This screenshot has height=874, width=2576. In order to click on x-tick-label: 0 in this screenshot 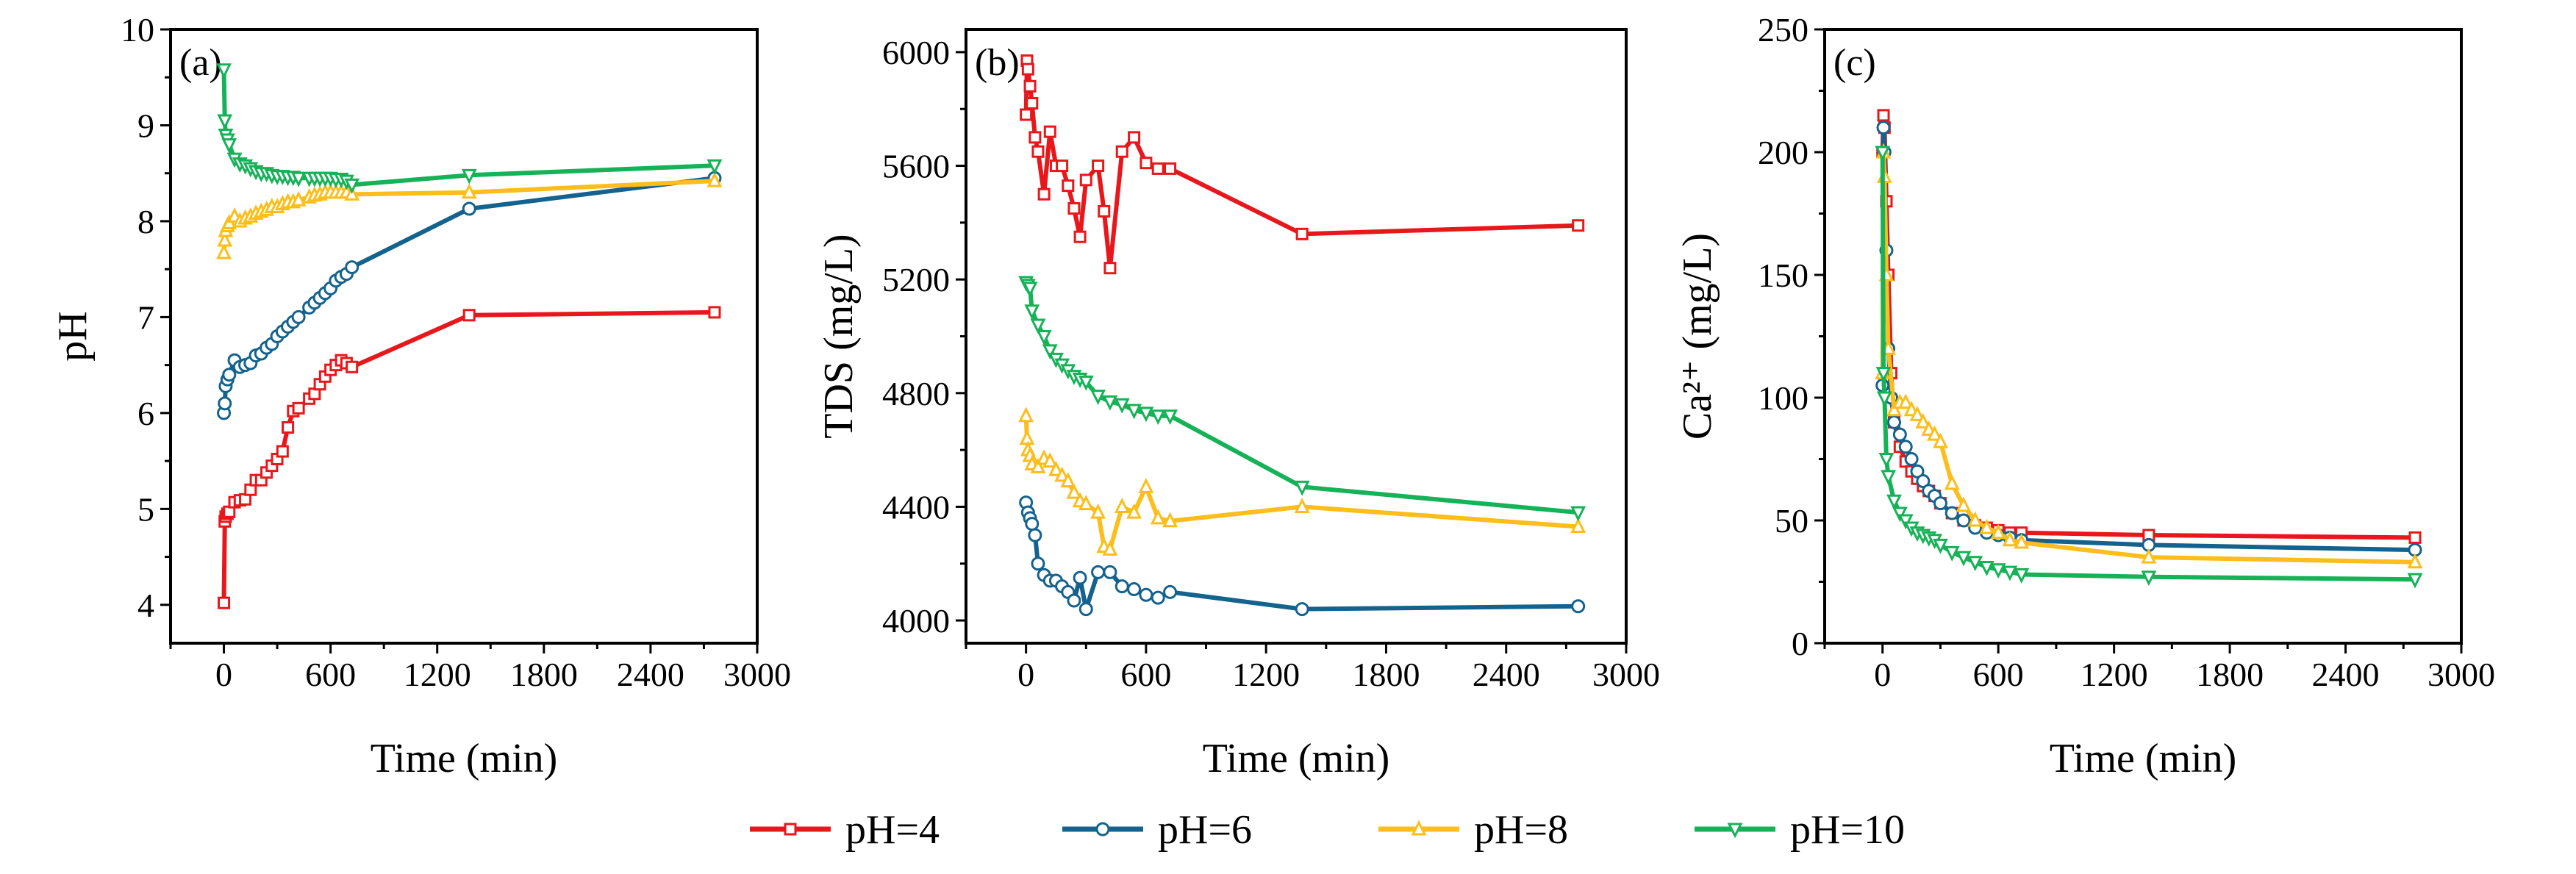, I will do `click(1882, 674)`.